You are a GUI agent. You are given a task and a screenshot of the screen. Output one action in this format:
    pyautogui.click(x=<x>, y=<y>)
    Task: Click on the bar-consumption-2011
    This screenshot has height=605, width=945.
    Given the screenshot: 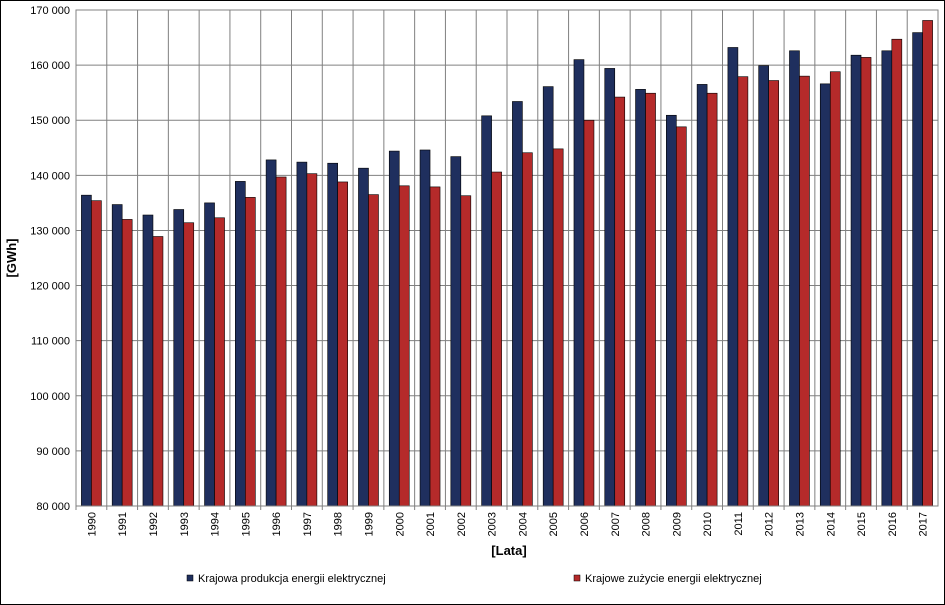 What is the action you would take?
    pyautogui.click(x=743, y=291)
    